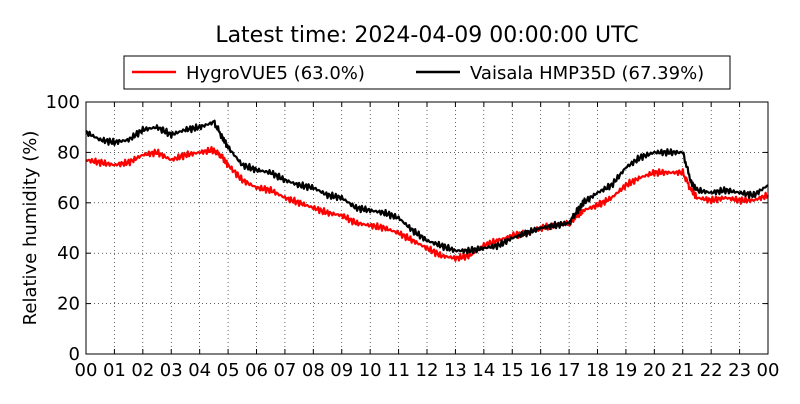 This screenshot has width=800, height=404. What do you see at coordinates (455, 370) in the screenshot?
I see `x-tick-label: 13` at bounding box center [455, 370].